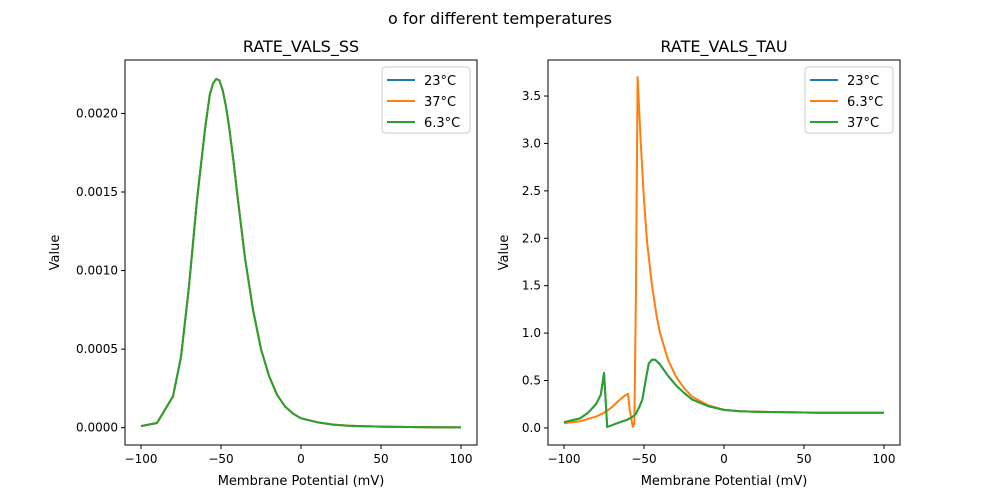 The width and height of the screenshot is (1000, 504). Describe the element at coordinates (531, 143) in the screenshot. I see `y-tick-label: 3.0` at that location.